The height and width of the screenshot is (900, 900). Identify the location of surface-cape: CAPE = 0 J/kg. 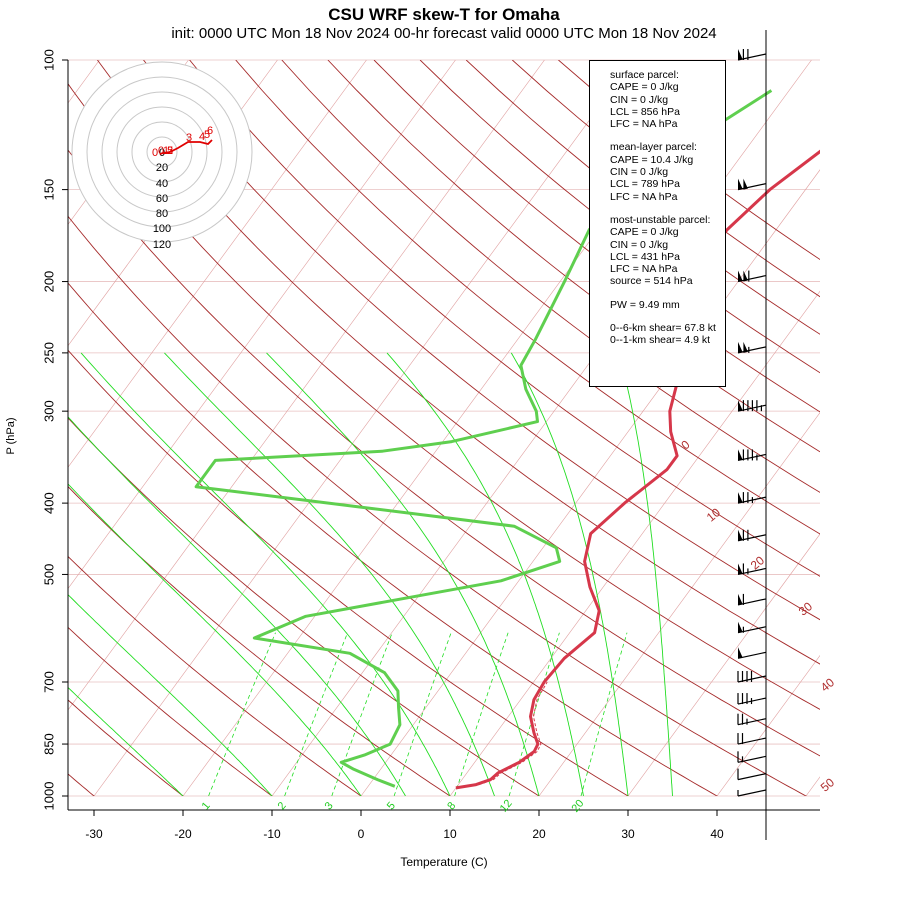
(644, 87).